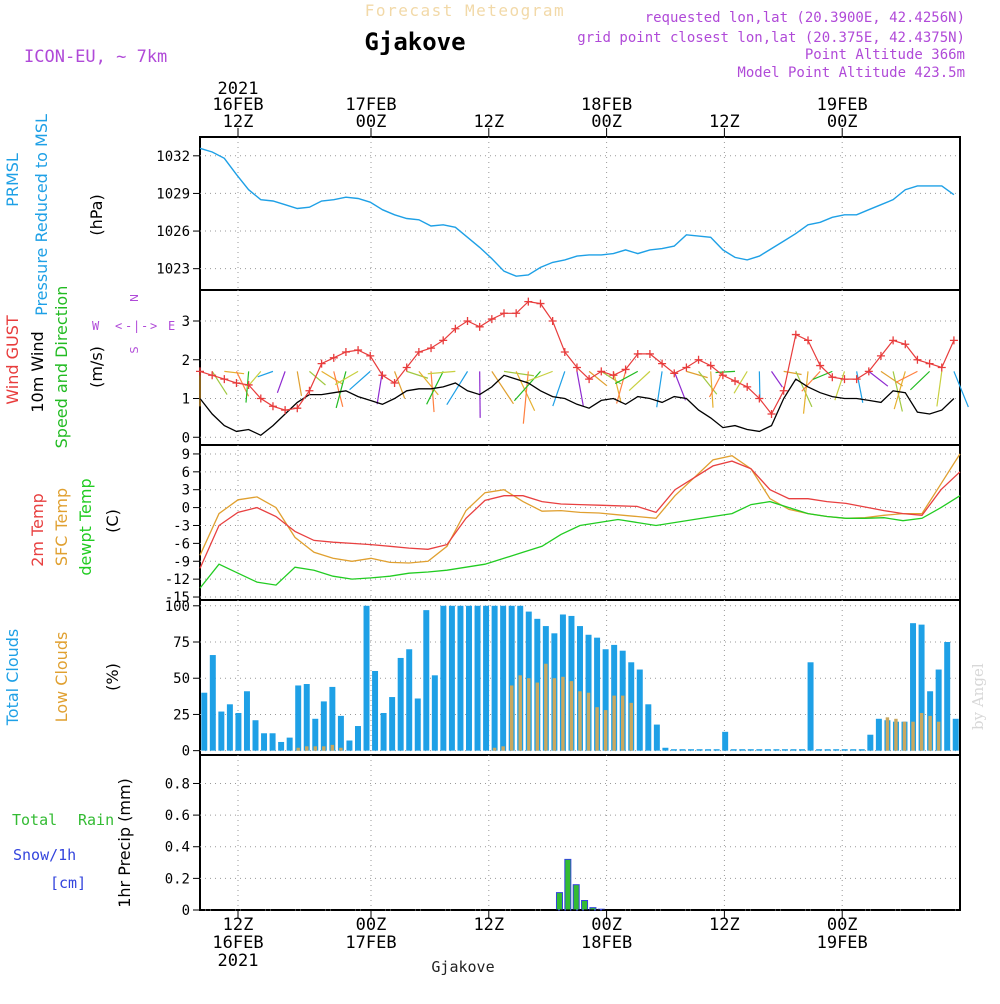 Image resolution: width=1000 pixels, height=1004 pixels. What do you see at coordinates (238, 122) in the screenshot?
I see `top-tick-hour-0: 12Z` at bounding box center [238, 122].